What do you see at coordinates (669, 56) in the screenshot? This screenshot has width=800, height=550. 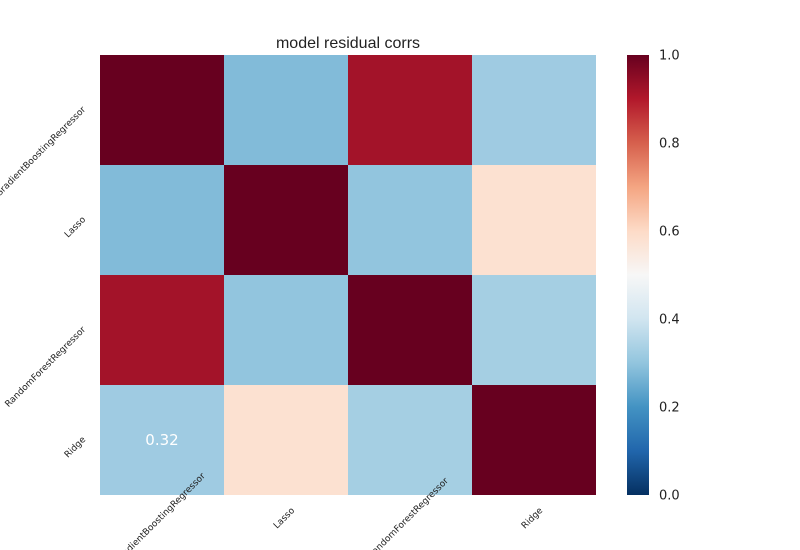 I see `colorbar-tick-label: 1.0` at bounding box center [669, 56].